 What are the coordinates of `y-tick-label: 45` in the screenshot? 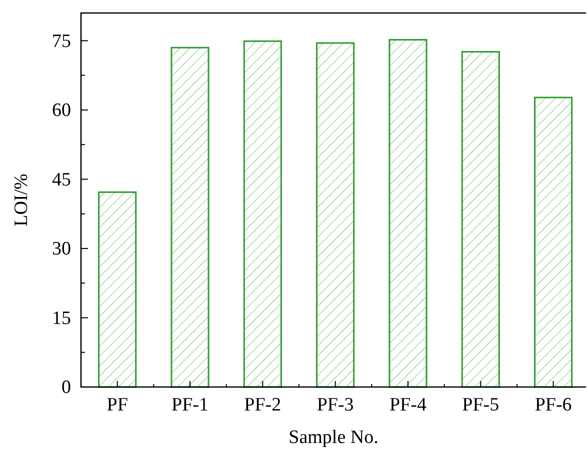 It's located at (61, 179).